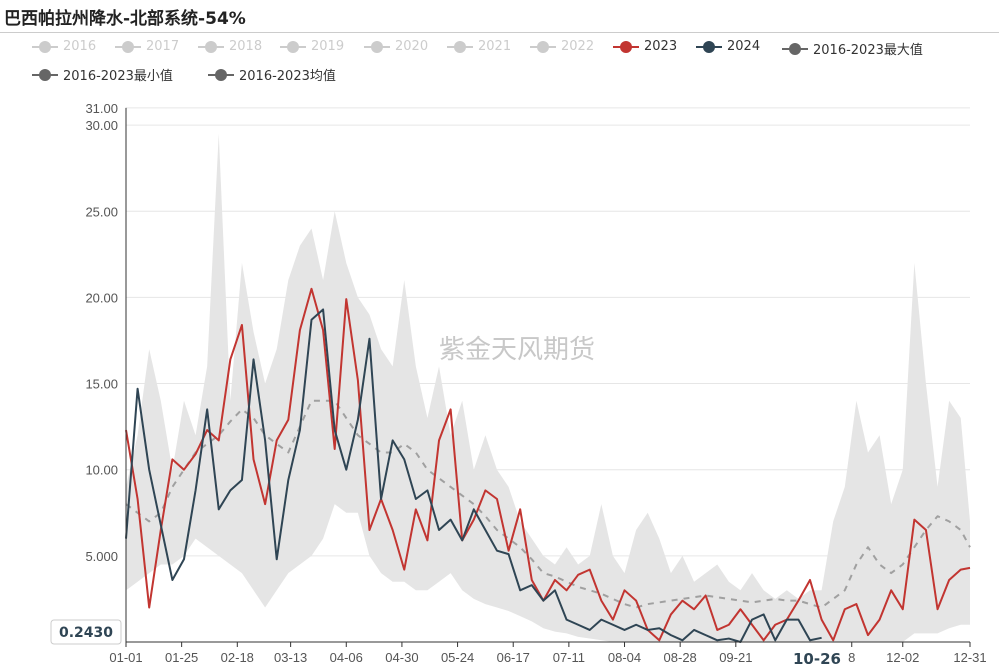 This screenshot has width=999, height=667. What do you see at coordinates (101, 384) in the screenshot?
I see `y-tick-label: 15.00` at bounding box center [101, 384].